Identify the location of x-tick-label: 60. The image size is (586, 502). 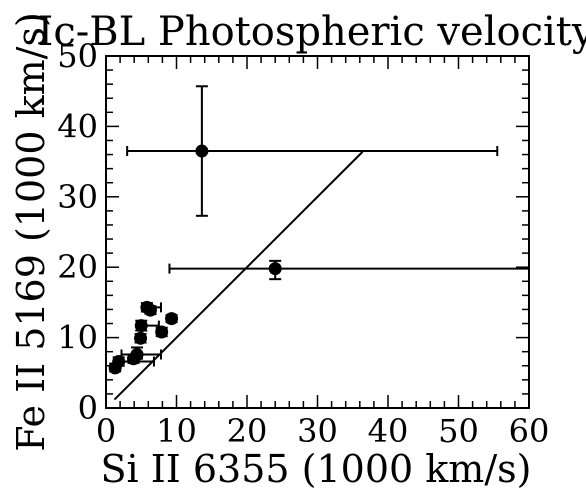
(529, 431).